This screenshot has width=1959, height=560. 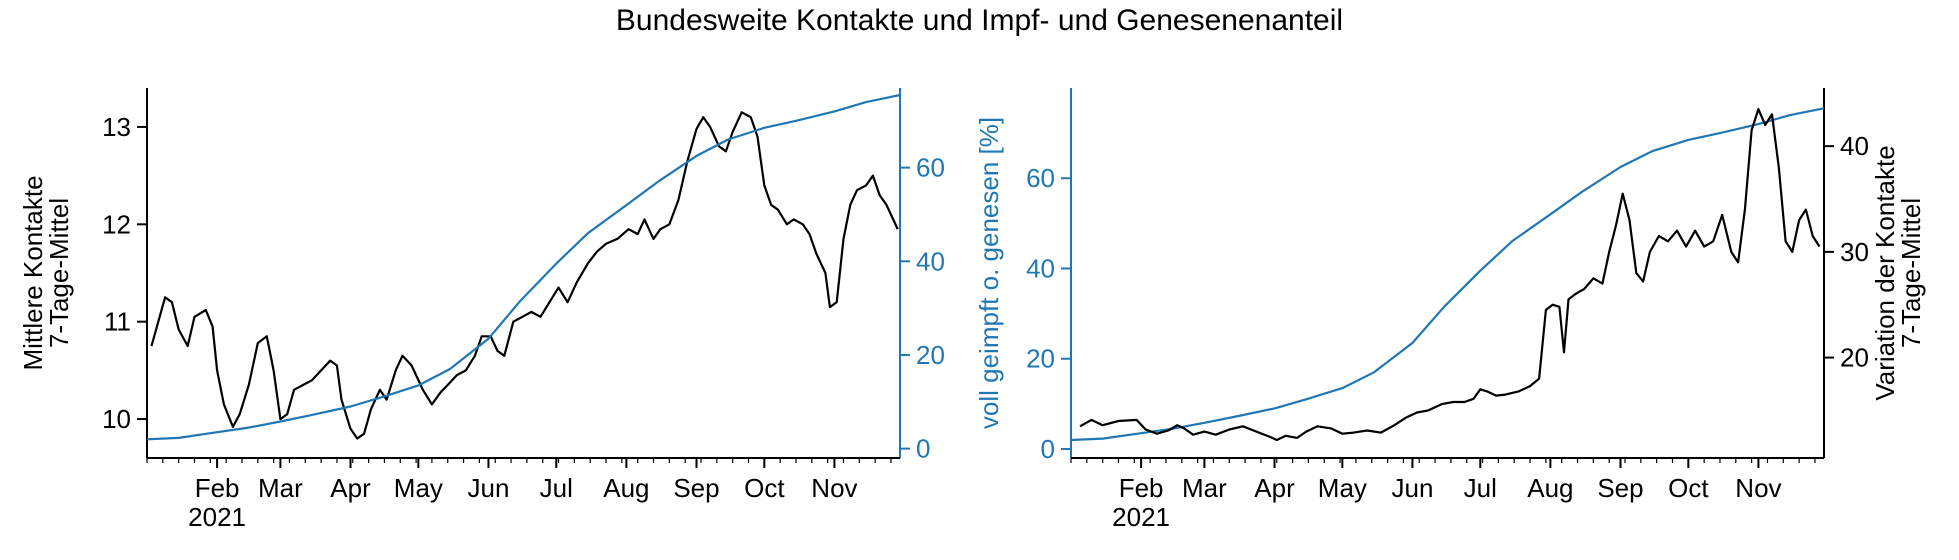 I want to click on right-y-axis-label-line1: Variation der Kontakte, so click(x=1885, y=272).